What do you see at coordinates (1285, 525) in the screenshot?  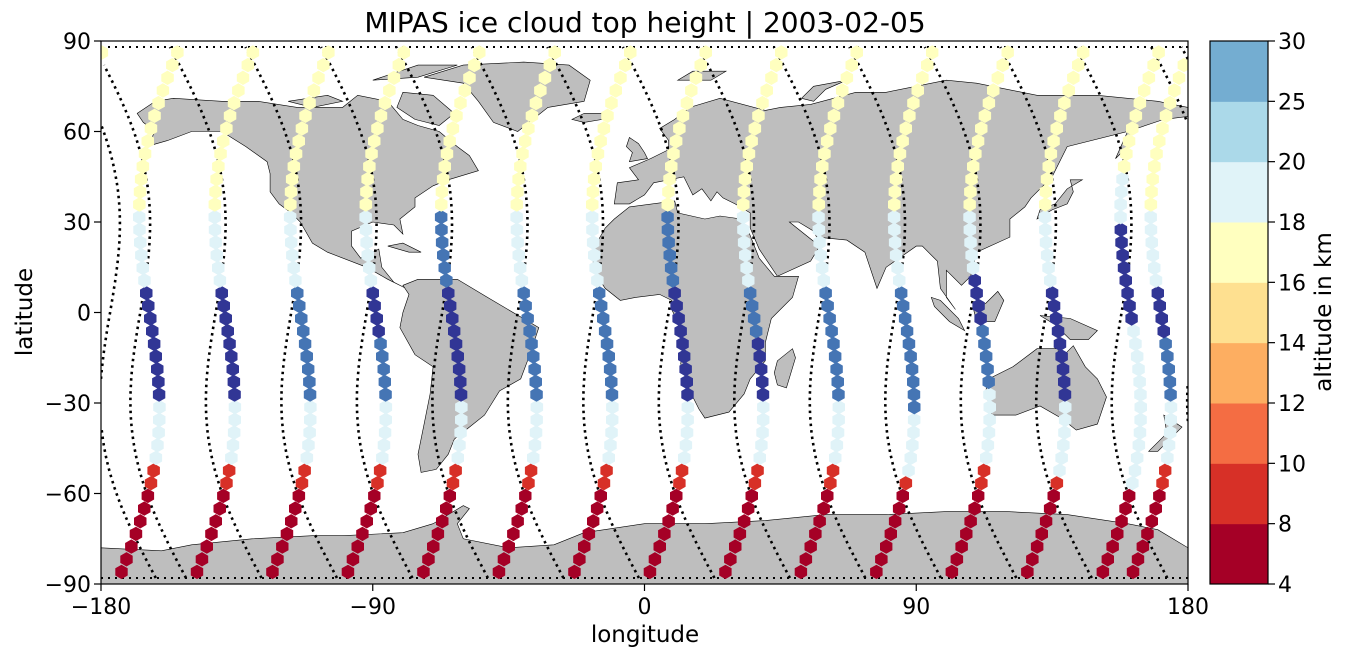 I see `colorbar-tick-label: 8` at bounding box center [1285, 525].